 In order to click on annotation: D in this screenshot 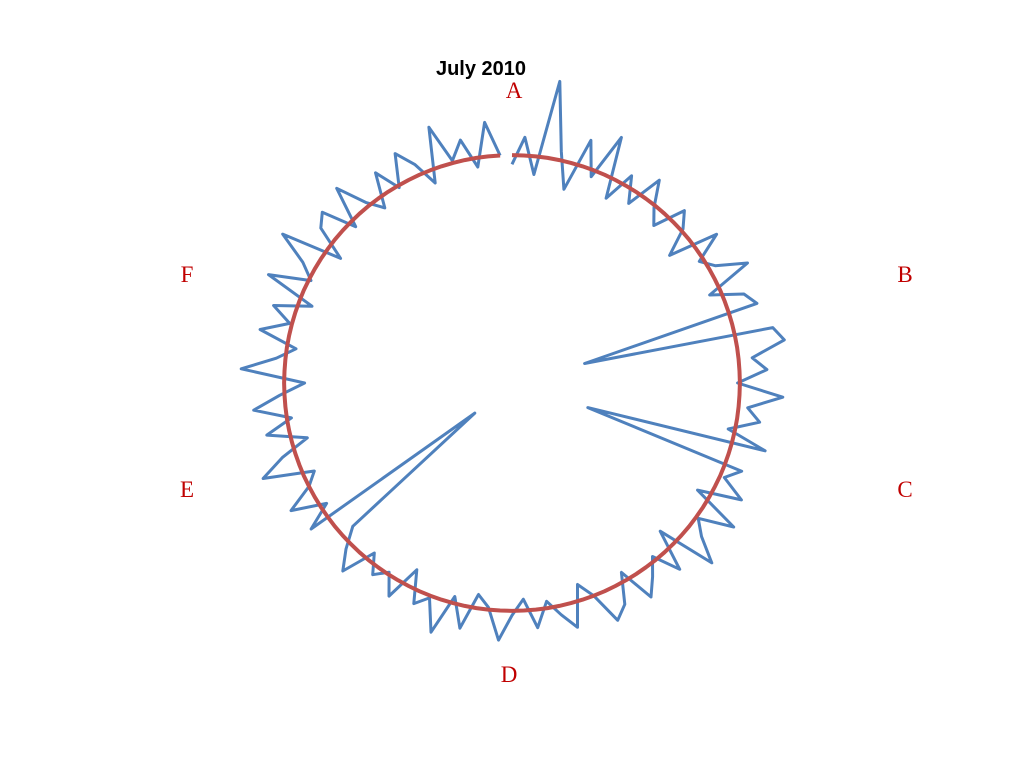, I will do `click(509, 674)`.